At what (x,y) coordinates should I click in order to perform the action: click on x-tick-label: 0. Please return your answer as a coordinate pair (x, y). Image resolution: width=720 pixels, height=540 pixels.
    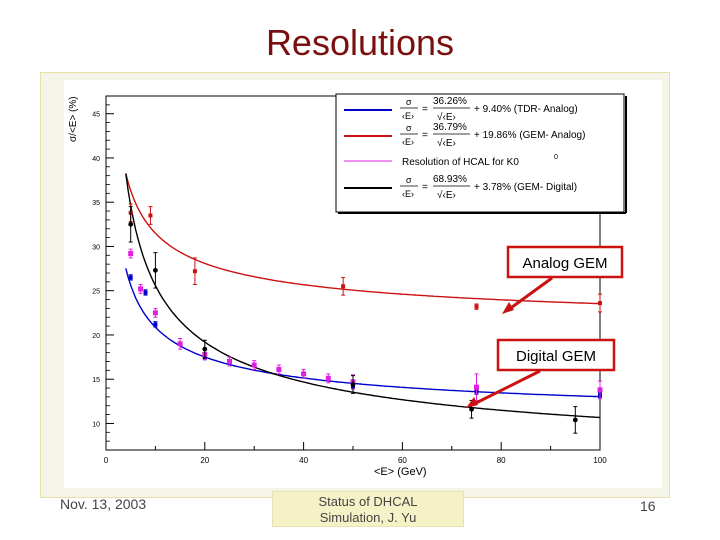
    Looking at the image, I should click on (106, 460).